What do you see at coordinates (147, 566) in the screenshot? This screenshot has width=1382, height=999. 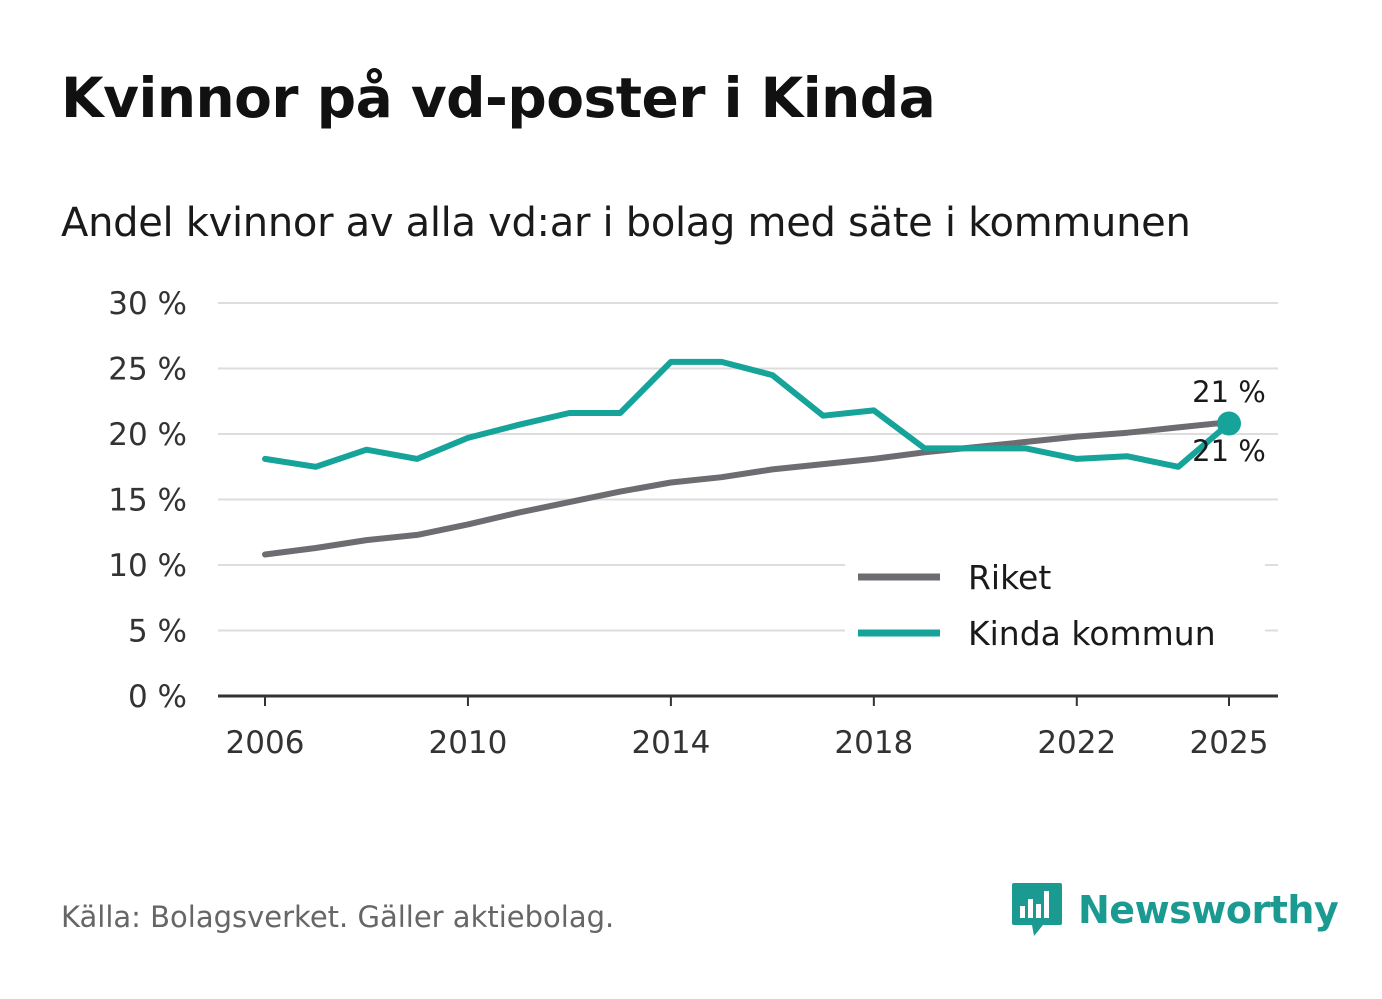 I see `y-tick-label: 10 %` at bounding box center [147, 566].